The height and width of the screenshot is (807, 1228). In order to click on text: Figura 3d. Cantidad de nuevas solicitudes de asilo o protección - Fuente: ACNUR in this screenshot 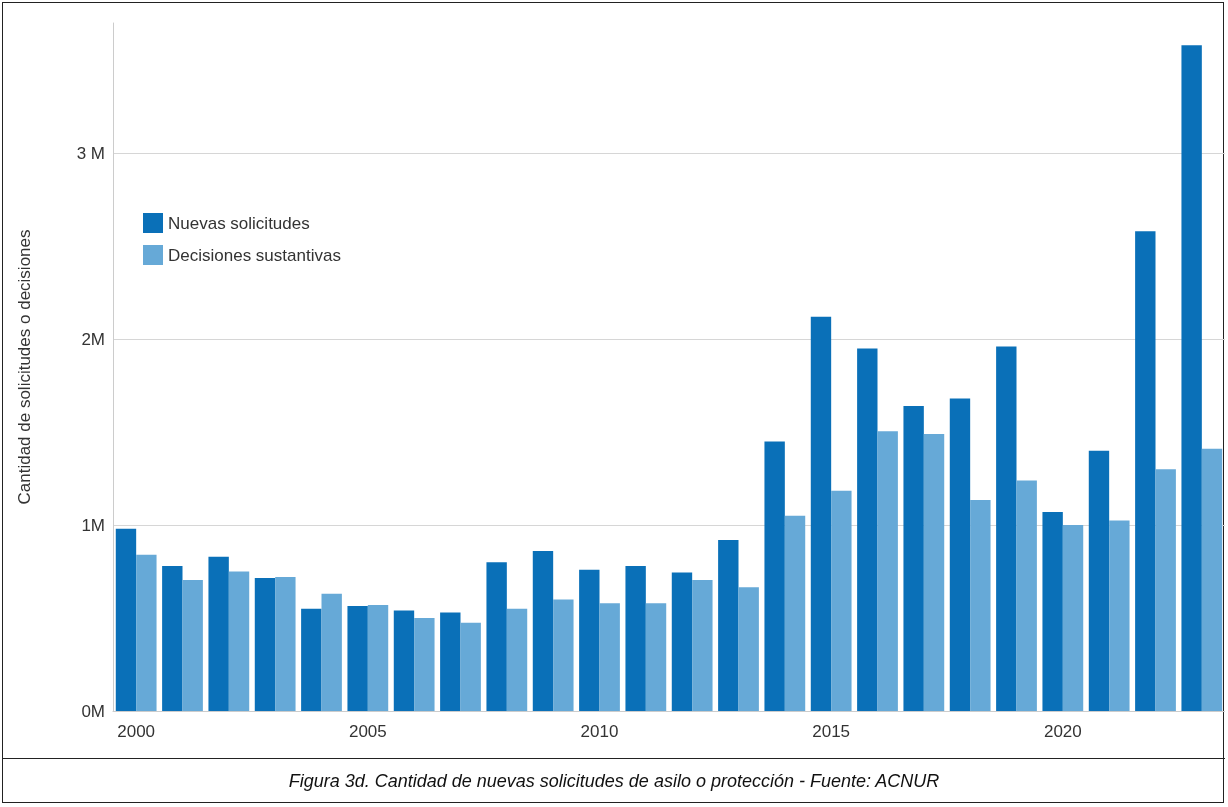, I will do `click(614, 780)`.